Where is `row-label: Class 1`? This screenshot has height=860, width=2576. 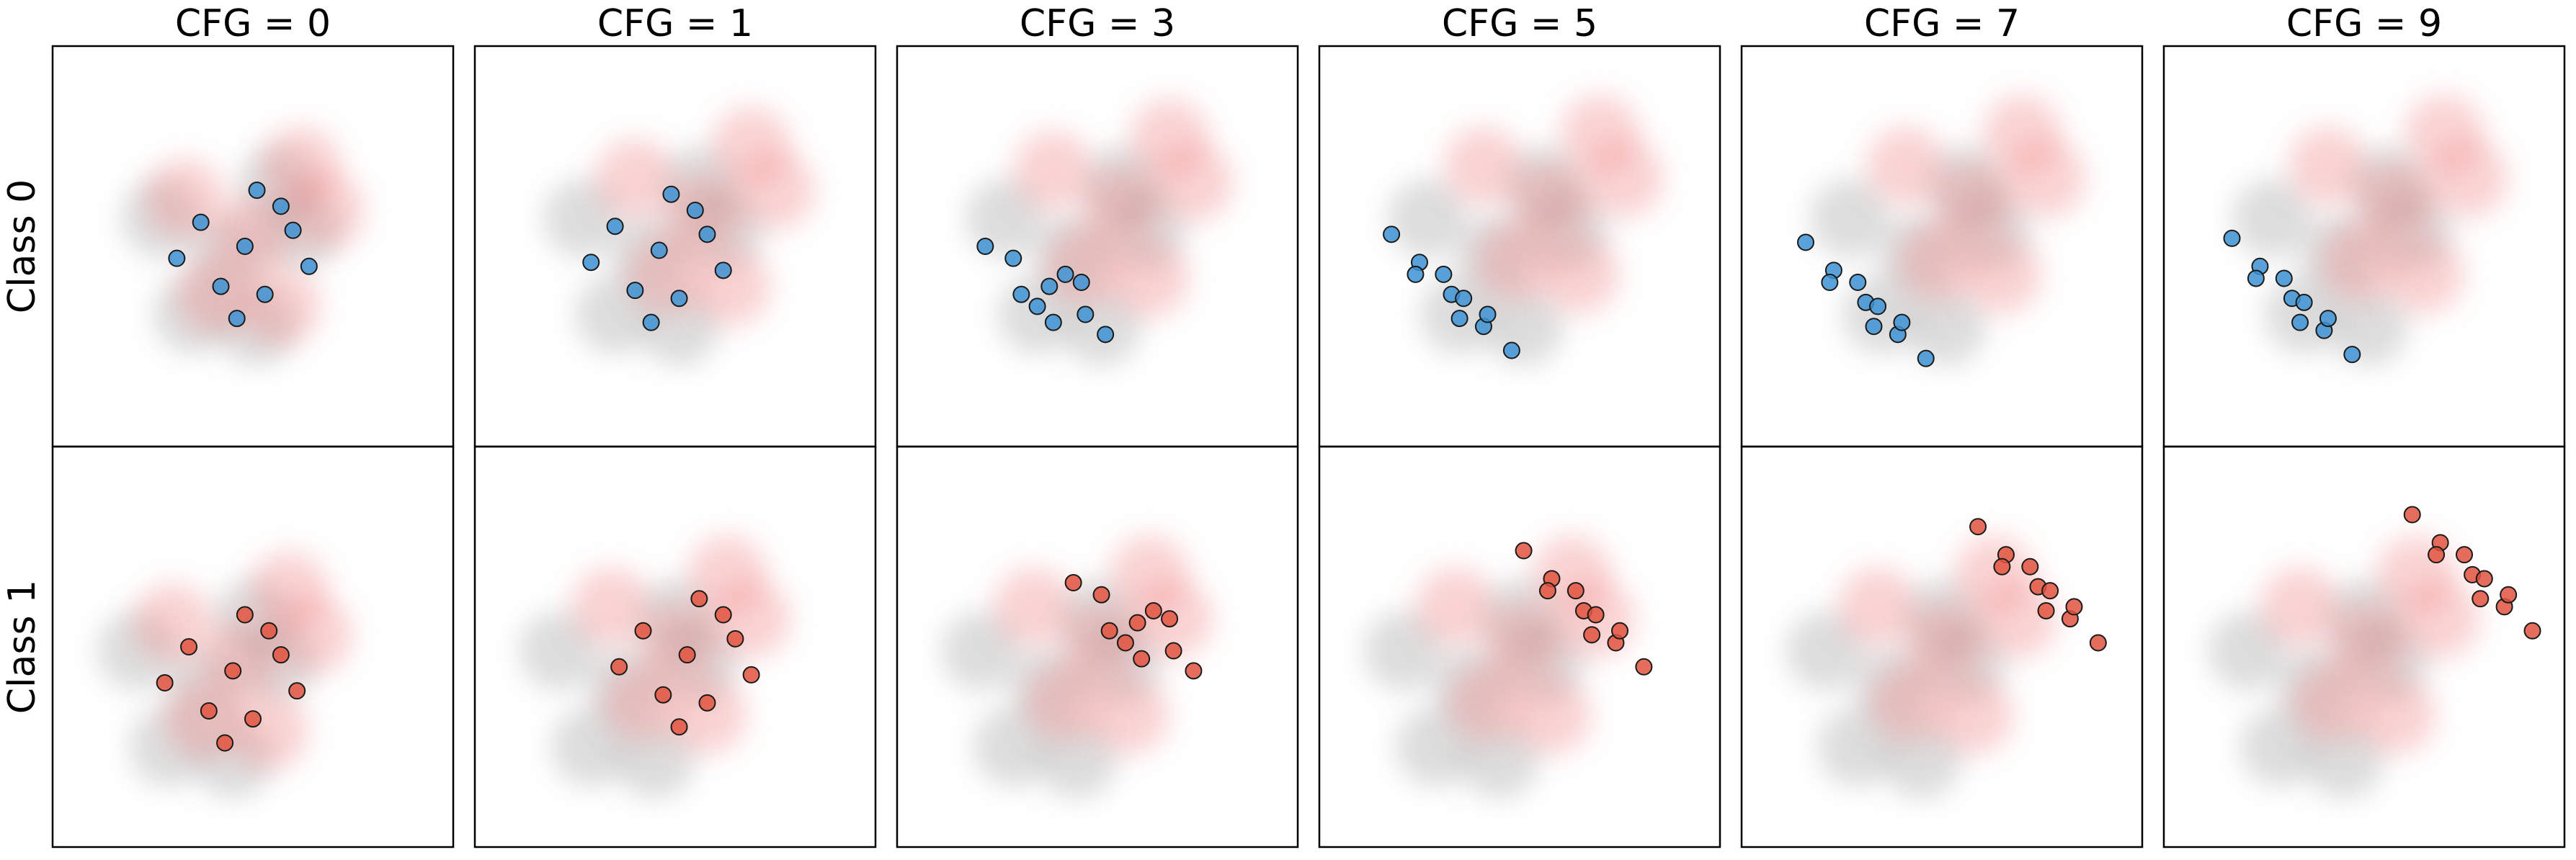
row-label: Class 1 is located at coordinates (22, 647).